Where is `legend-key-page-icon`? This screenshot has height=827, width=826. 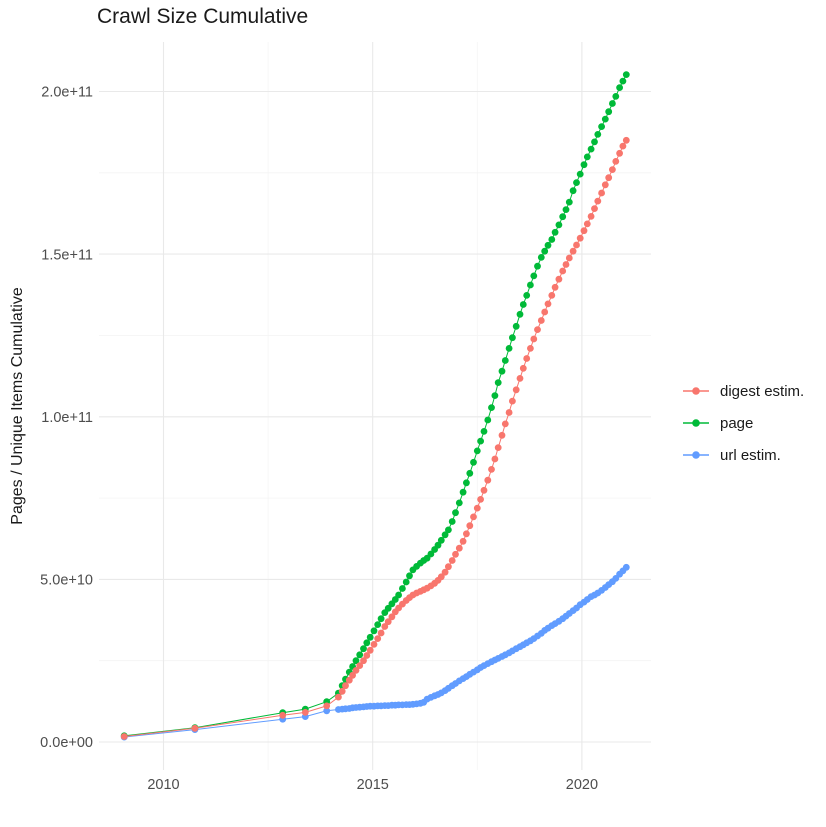
legend-key-page-icon is located at coordinates (696, 423).